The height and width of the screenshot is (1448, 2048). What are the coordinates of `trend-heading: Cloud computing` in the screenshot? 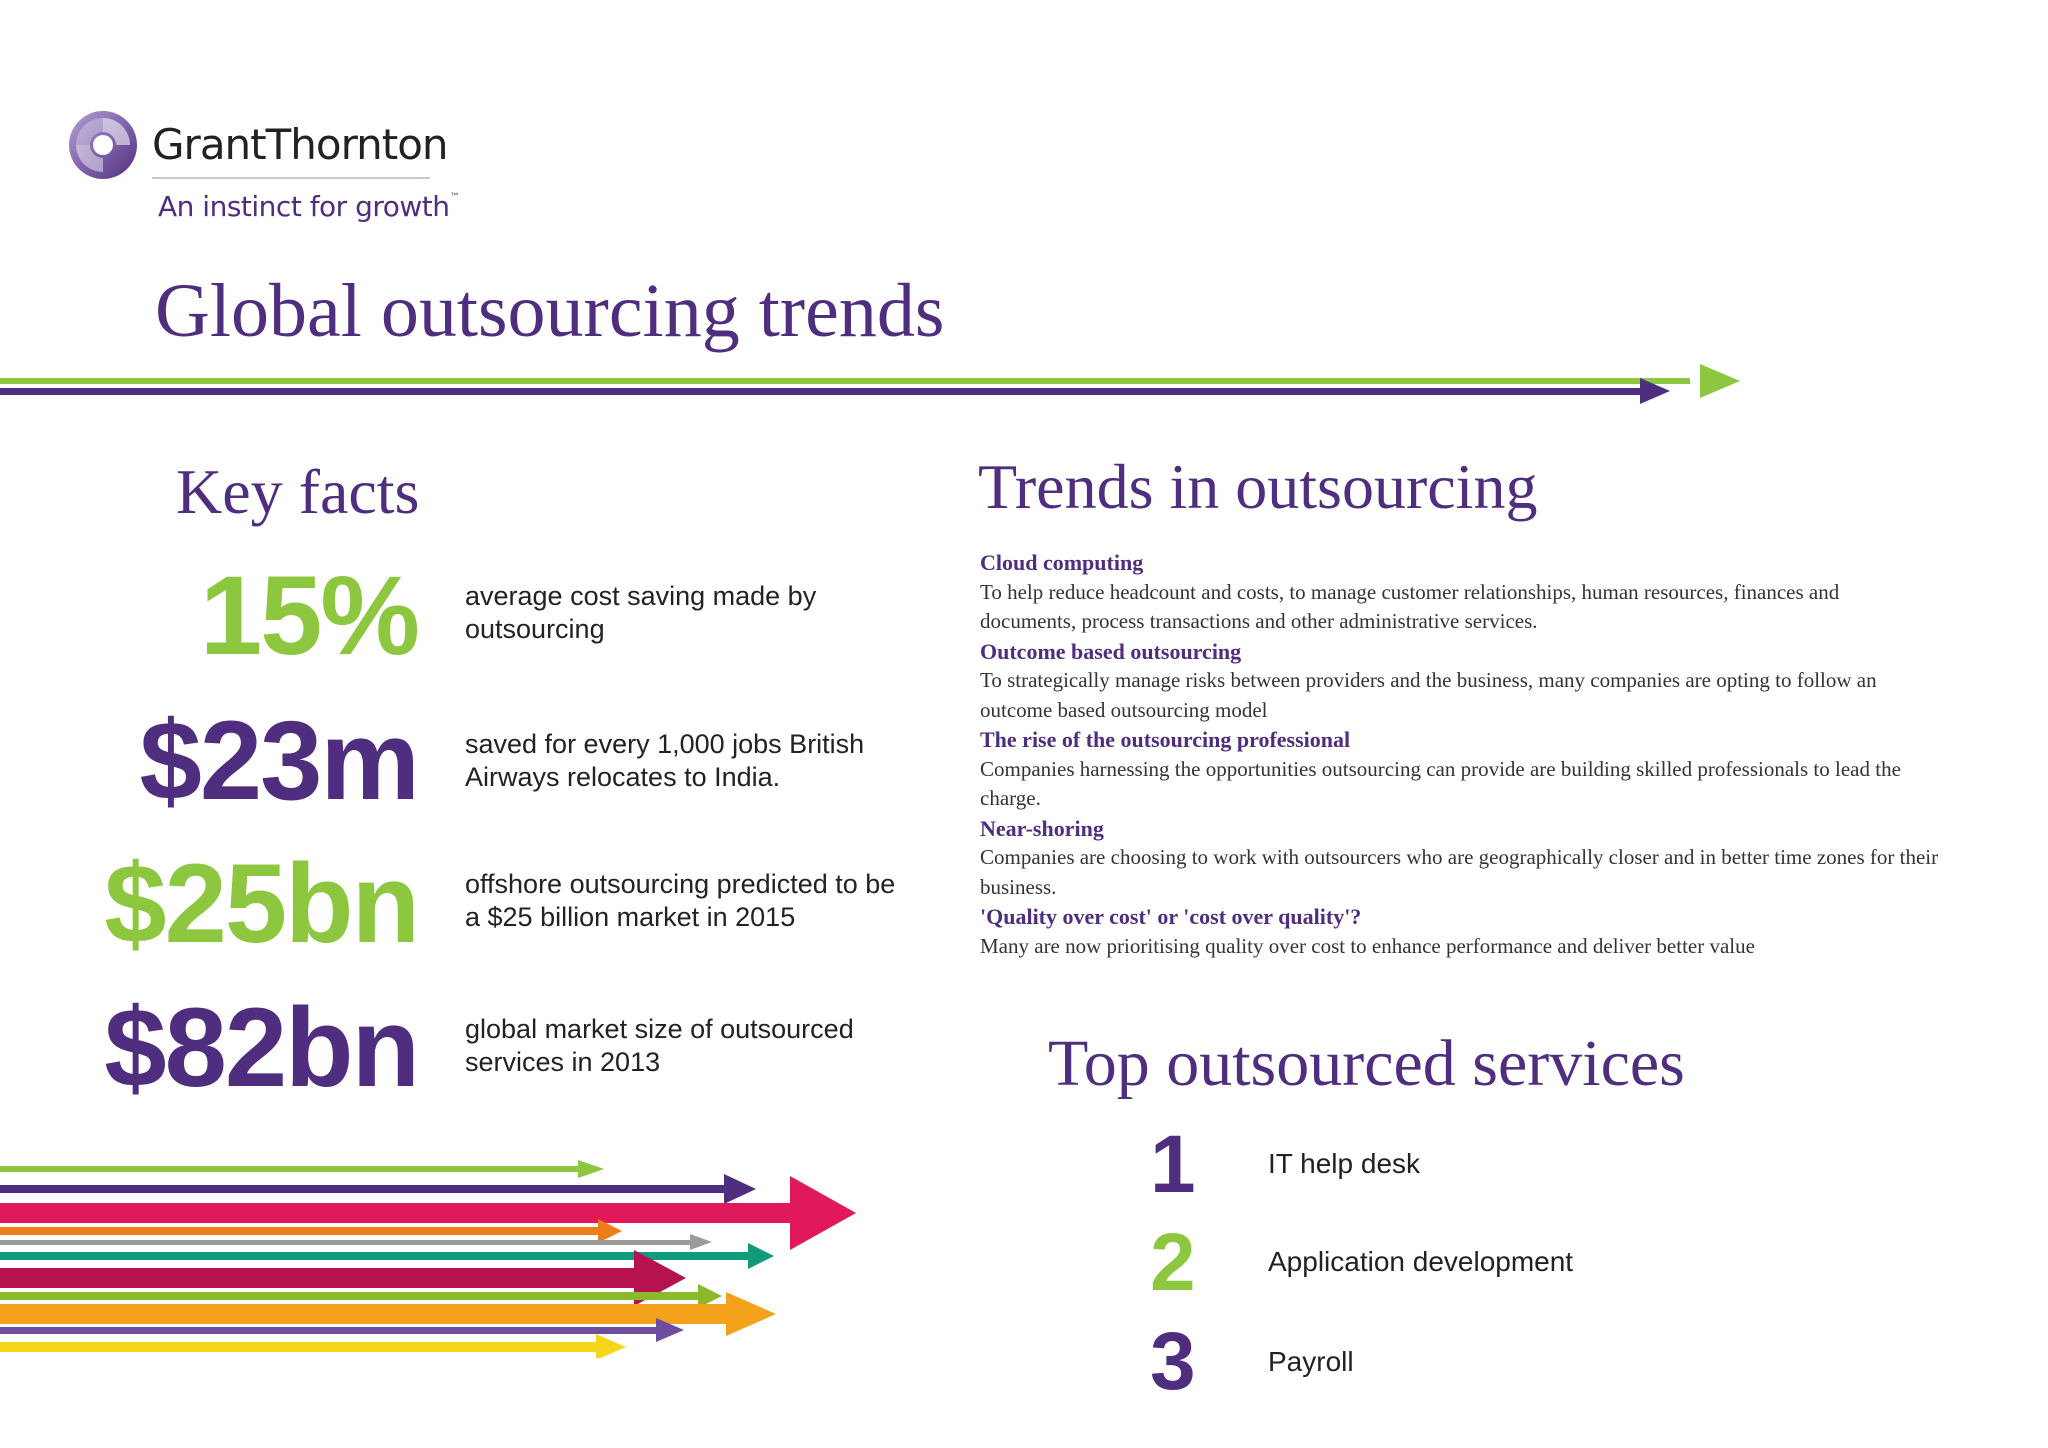 It's located at (1062, 562).